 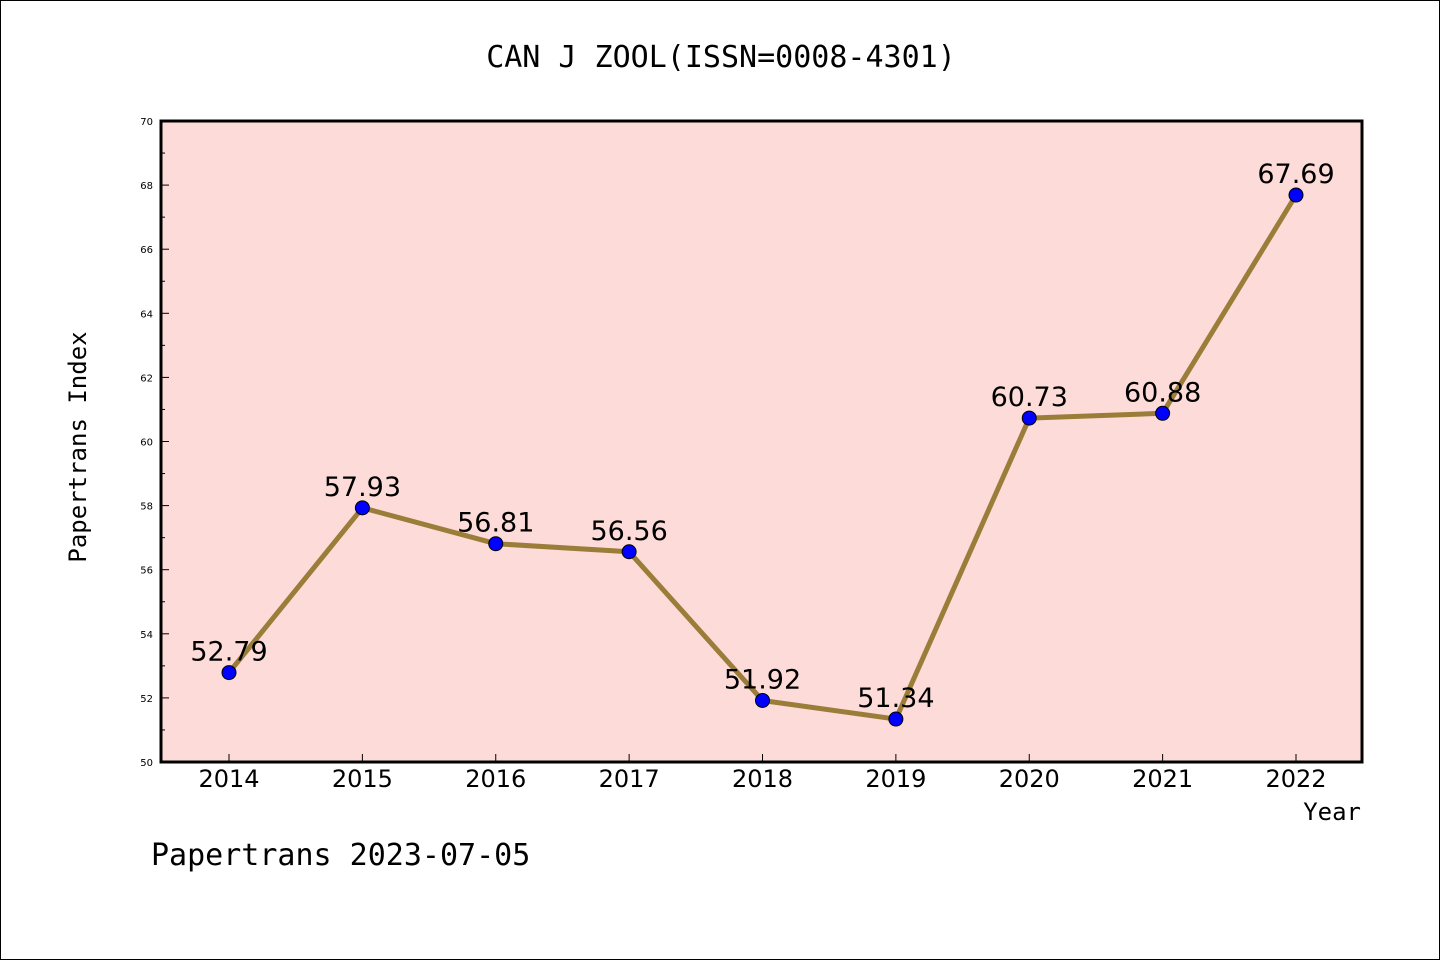 What do you see at coordinates (1332, 812) in the screenshot?
I see `x-axis-label: Year` at bounding box center [1332, 812].